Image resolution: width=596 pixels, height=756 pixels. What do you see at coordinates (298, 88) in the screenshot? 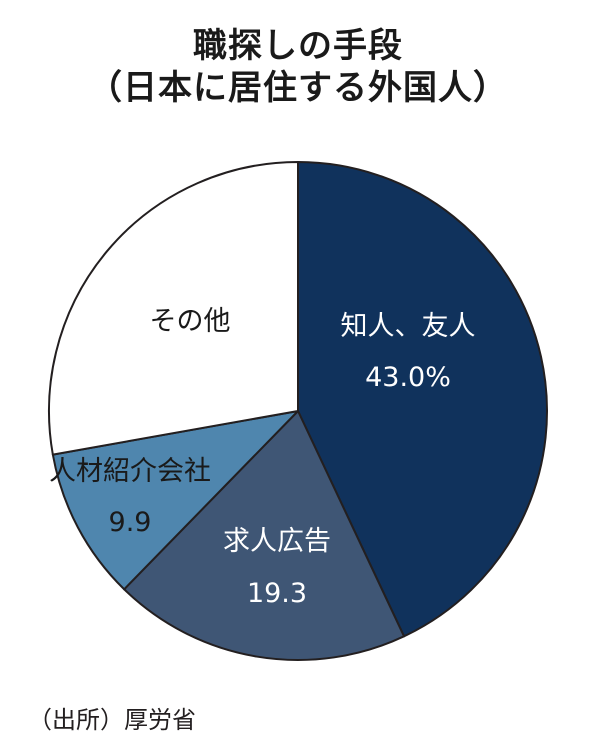
I see `chart-title-line2: （日本に居住する外国人）` at bounding box center [298, 88].